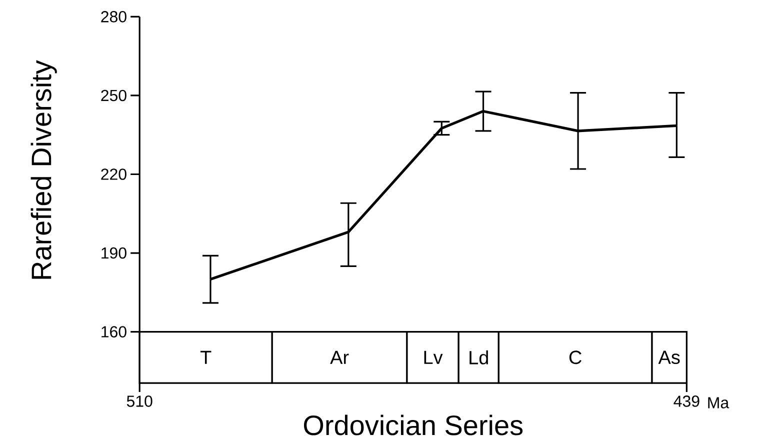 This screenshot has width=764, height=445. What do you see at coordinates (687, 401) in the screenshot?
I see `x-tick-label: 439` at bounding box center [687, 401].